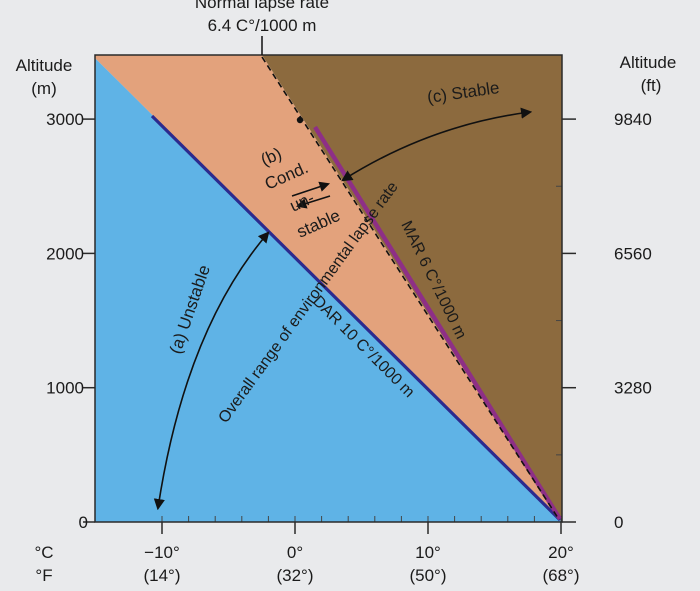  I want to click on top-label-title: Normal lapse rate, so click(262, 6).